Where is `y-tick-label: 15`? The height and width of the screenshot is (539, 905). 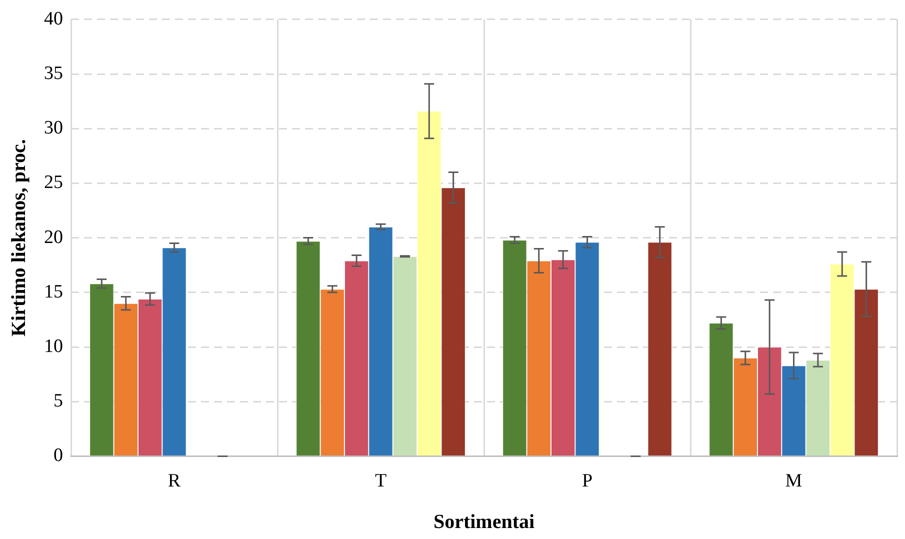
y-tick-label: 15 is located at coordinates (53, 291).